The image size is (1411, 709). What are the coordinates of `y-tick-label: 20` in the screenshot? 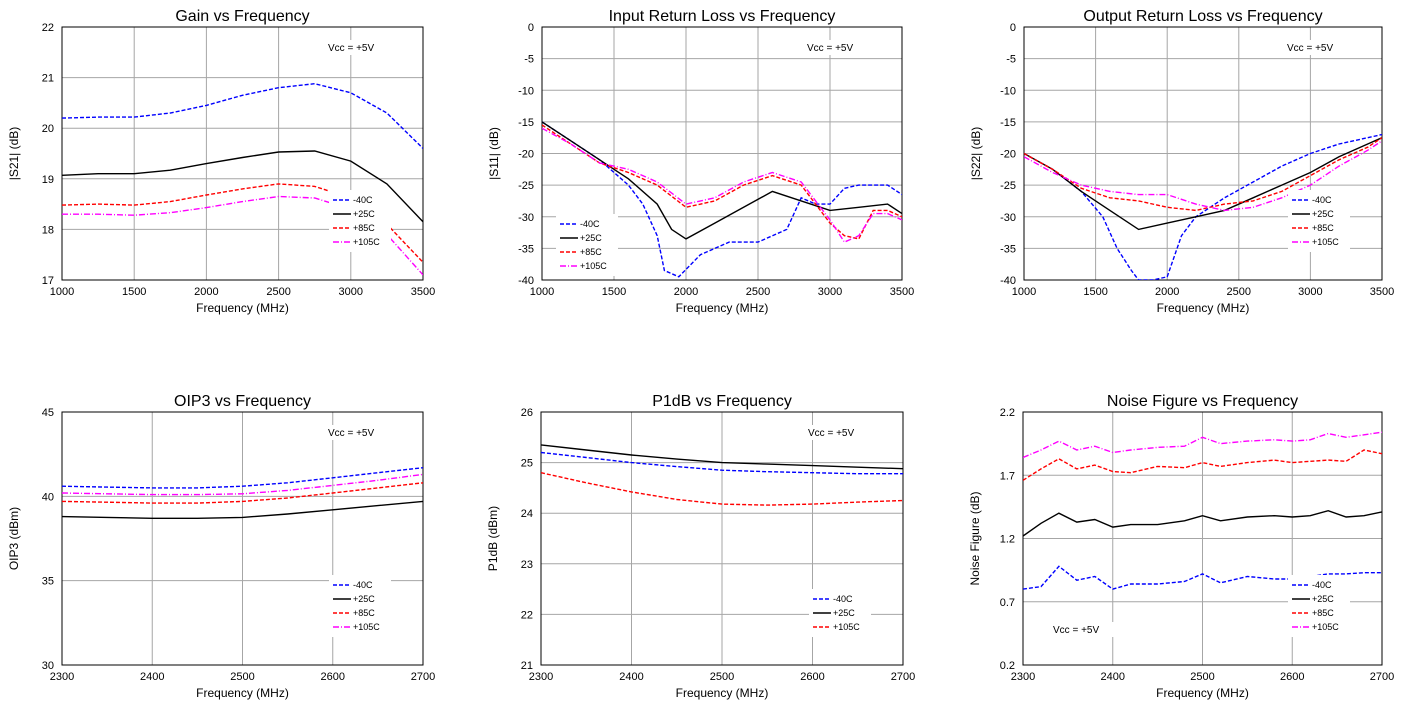 It's located at (48, 129).